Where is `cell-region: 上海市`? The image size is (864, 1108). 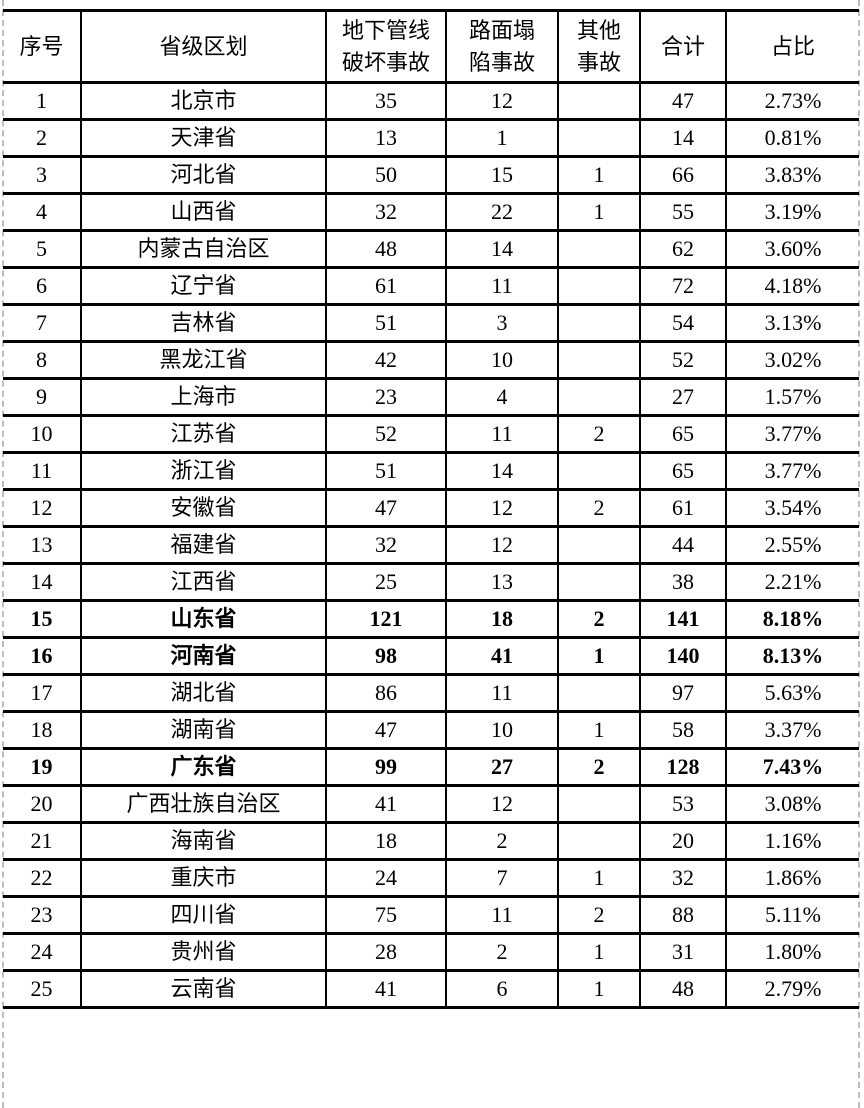
cell-region: 上海市 is located at coordinates (203, 397).